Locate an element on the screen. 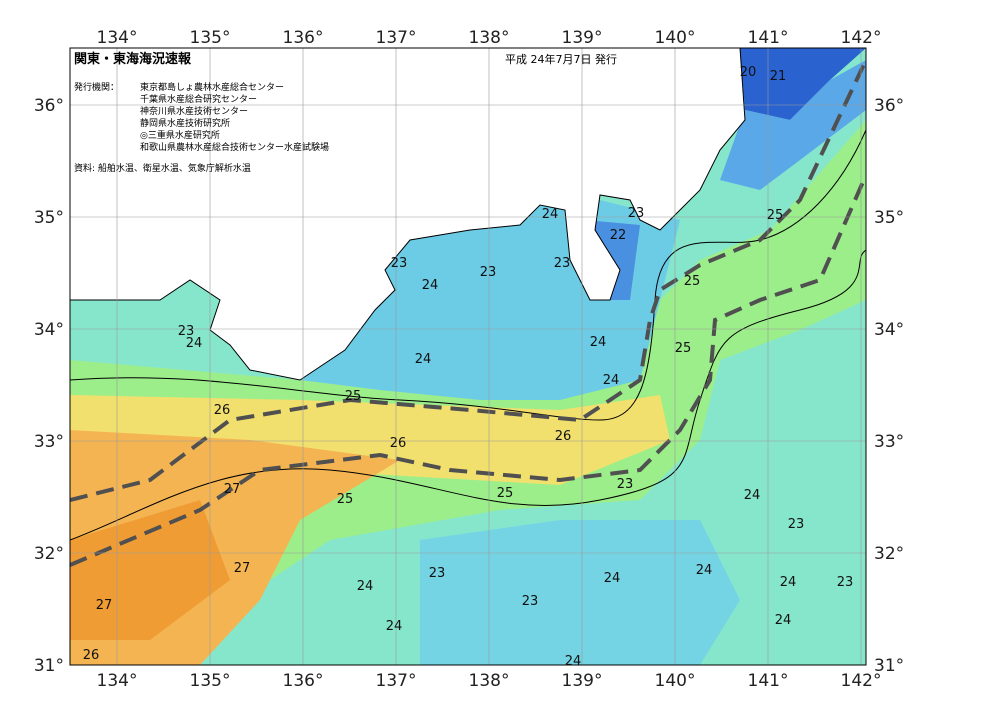 The width and height of the screenshot is (1002, 713). lat-label-left: 32° is located at coordinates (49, 554).